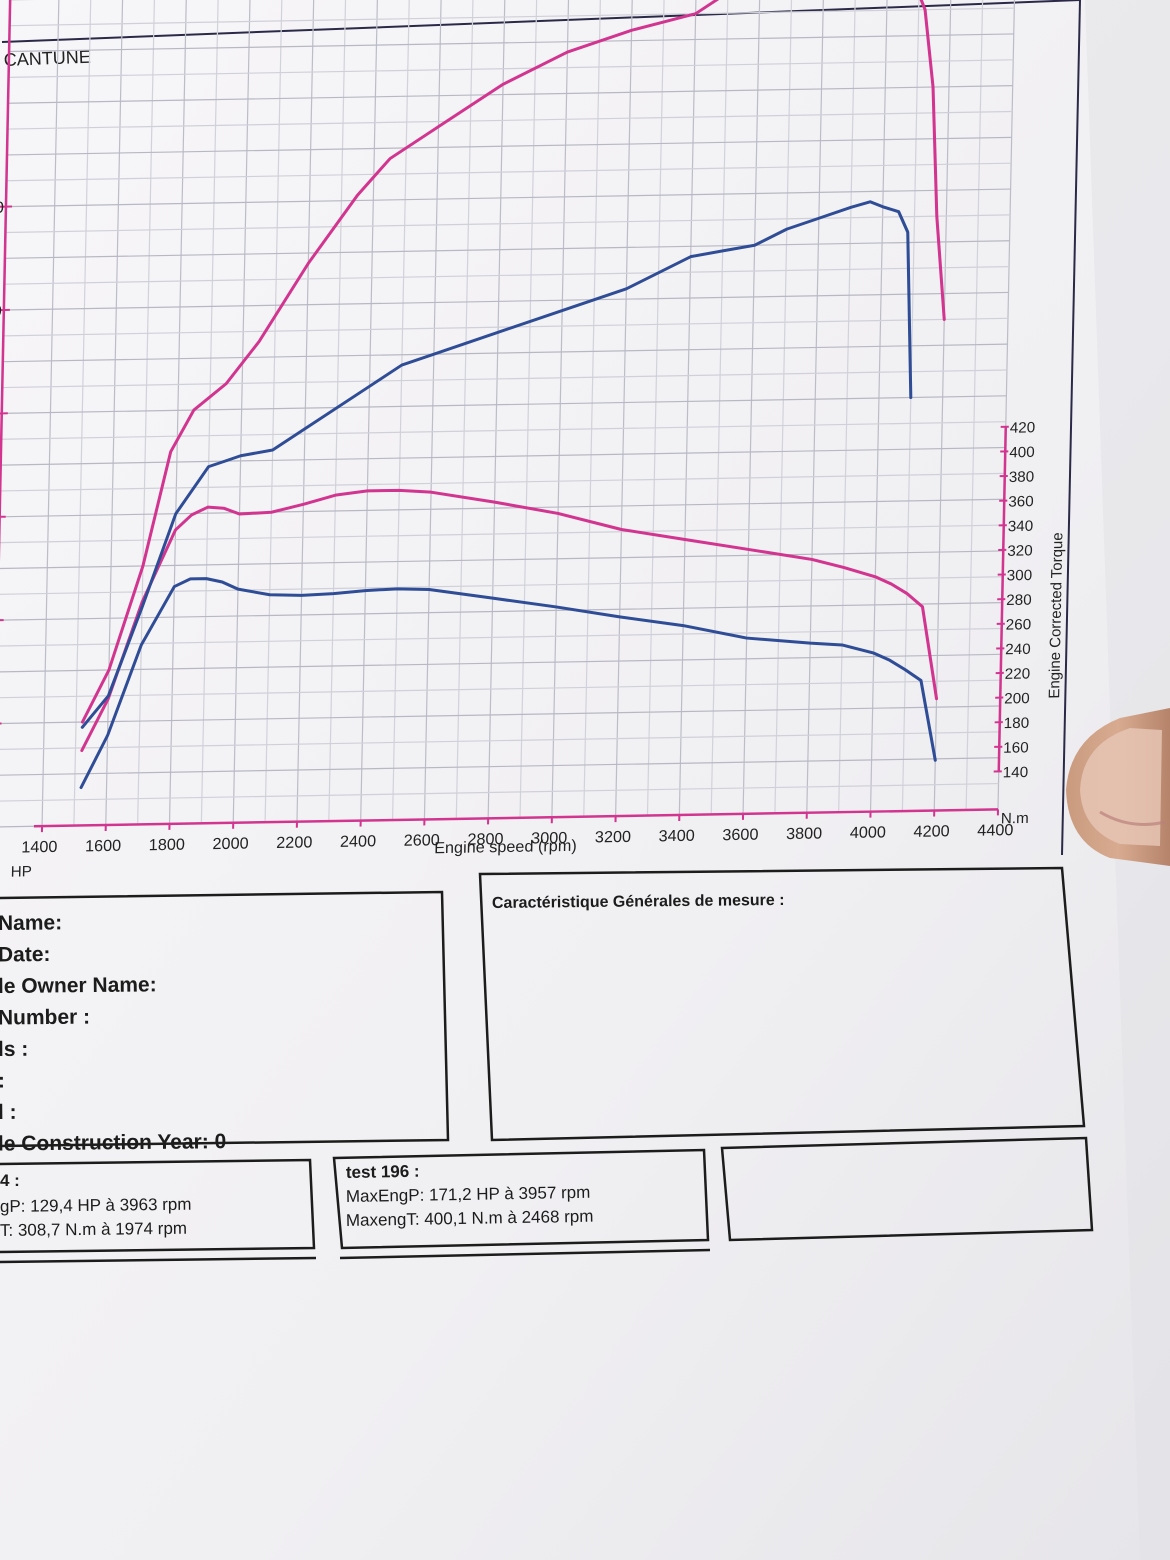  What do you see at coordinates (21, 871) in the screenshot?
I see `left-axis-unit: HP` at bounding box center [21, 871].